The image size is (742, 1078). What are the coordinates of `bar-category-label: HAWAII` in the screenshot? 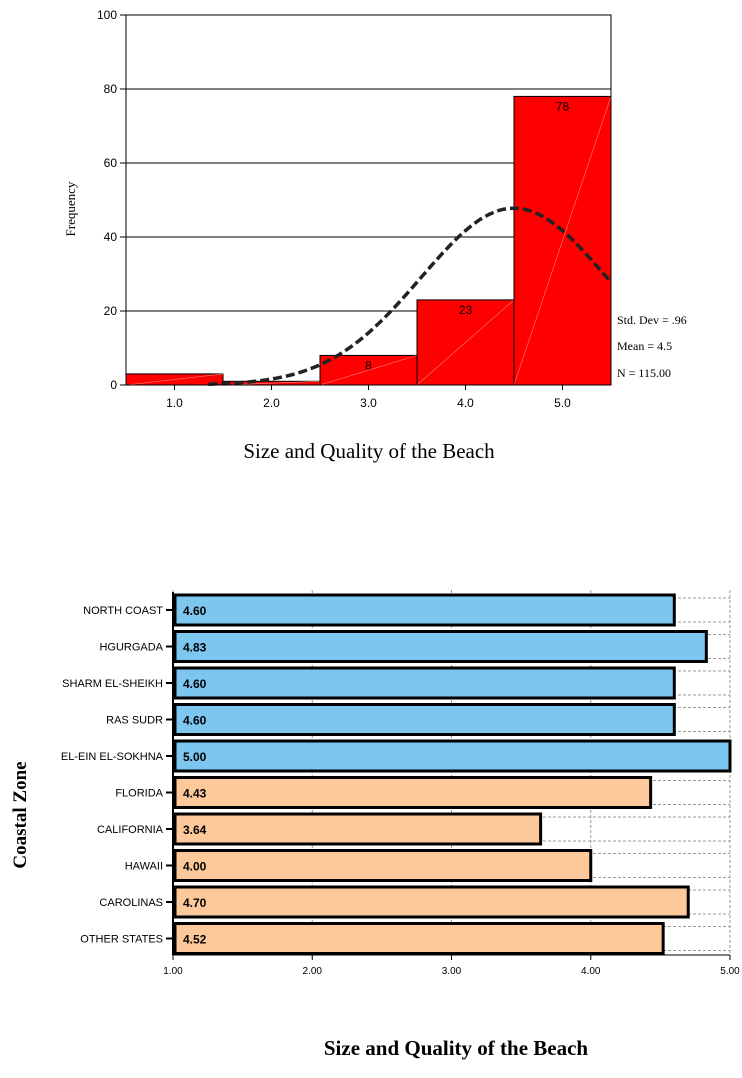 It's located at (144, 867).